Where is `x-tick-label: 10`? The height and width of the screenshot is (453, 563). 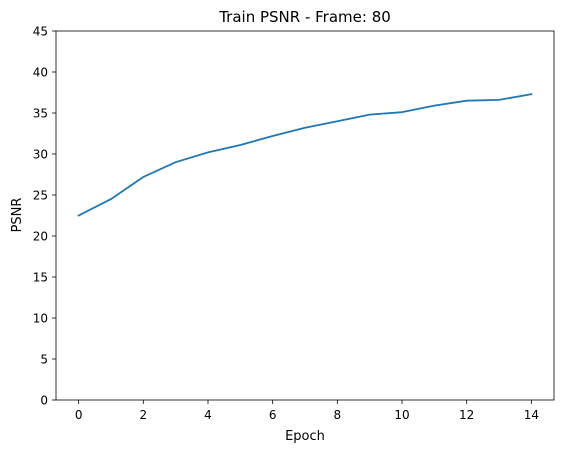 x-tick-label: 10 is located at coordinates (401, 415).